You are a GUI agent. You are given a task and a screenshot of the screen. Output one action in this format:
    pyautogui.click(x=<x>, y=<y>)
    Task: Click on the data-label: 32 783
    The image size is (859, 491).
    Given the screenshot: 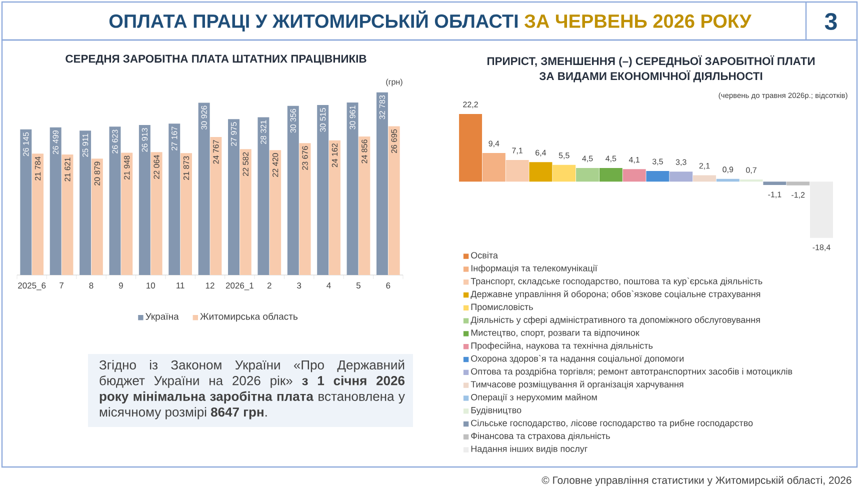 What is the action you would take?
    pyautogui.click(x=382, y=107)
    